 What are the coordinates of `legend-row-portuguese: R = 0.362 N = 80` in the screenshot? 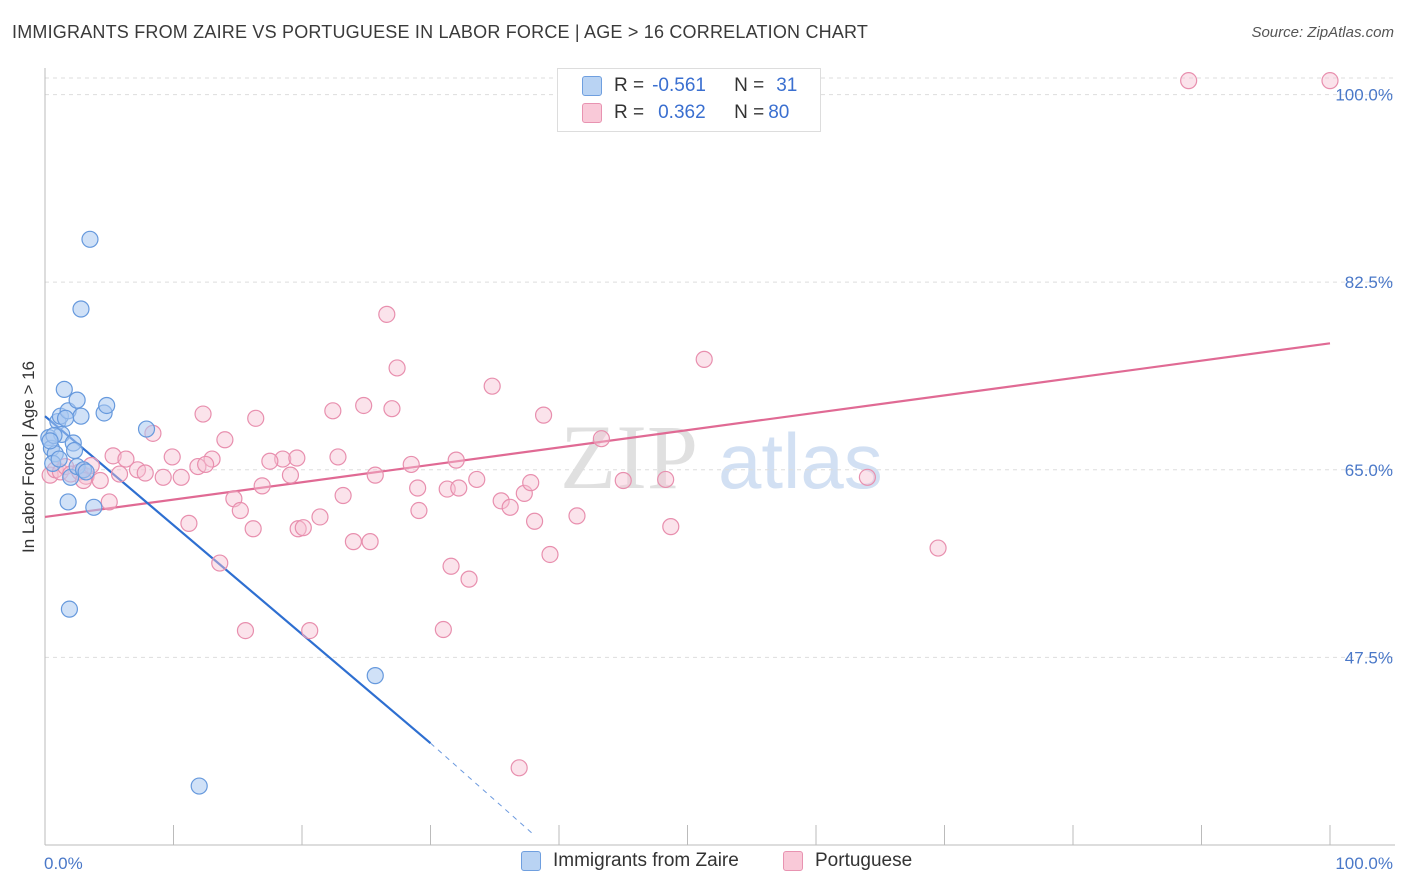 It's located at (685, 113).